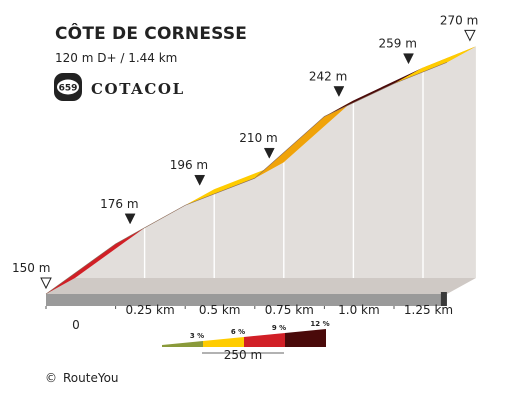  I want to click on distance-tick-label: 0, so click(76, 325).